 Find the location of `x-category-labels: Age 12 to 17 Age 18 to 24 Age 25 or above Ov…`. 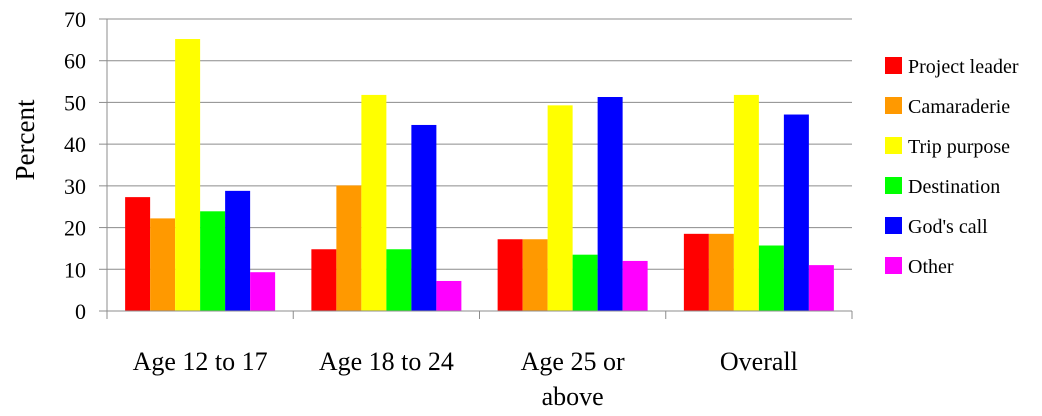

x-category-labels: Age 12 to 17 Age 18 to 24 Age 25 or above Ov… is located at coordinates (465, 379).